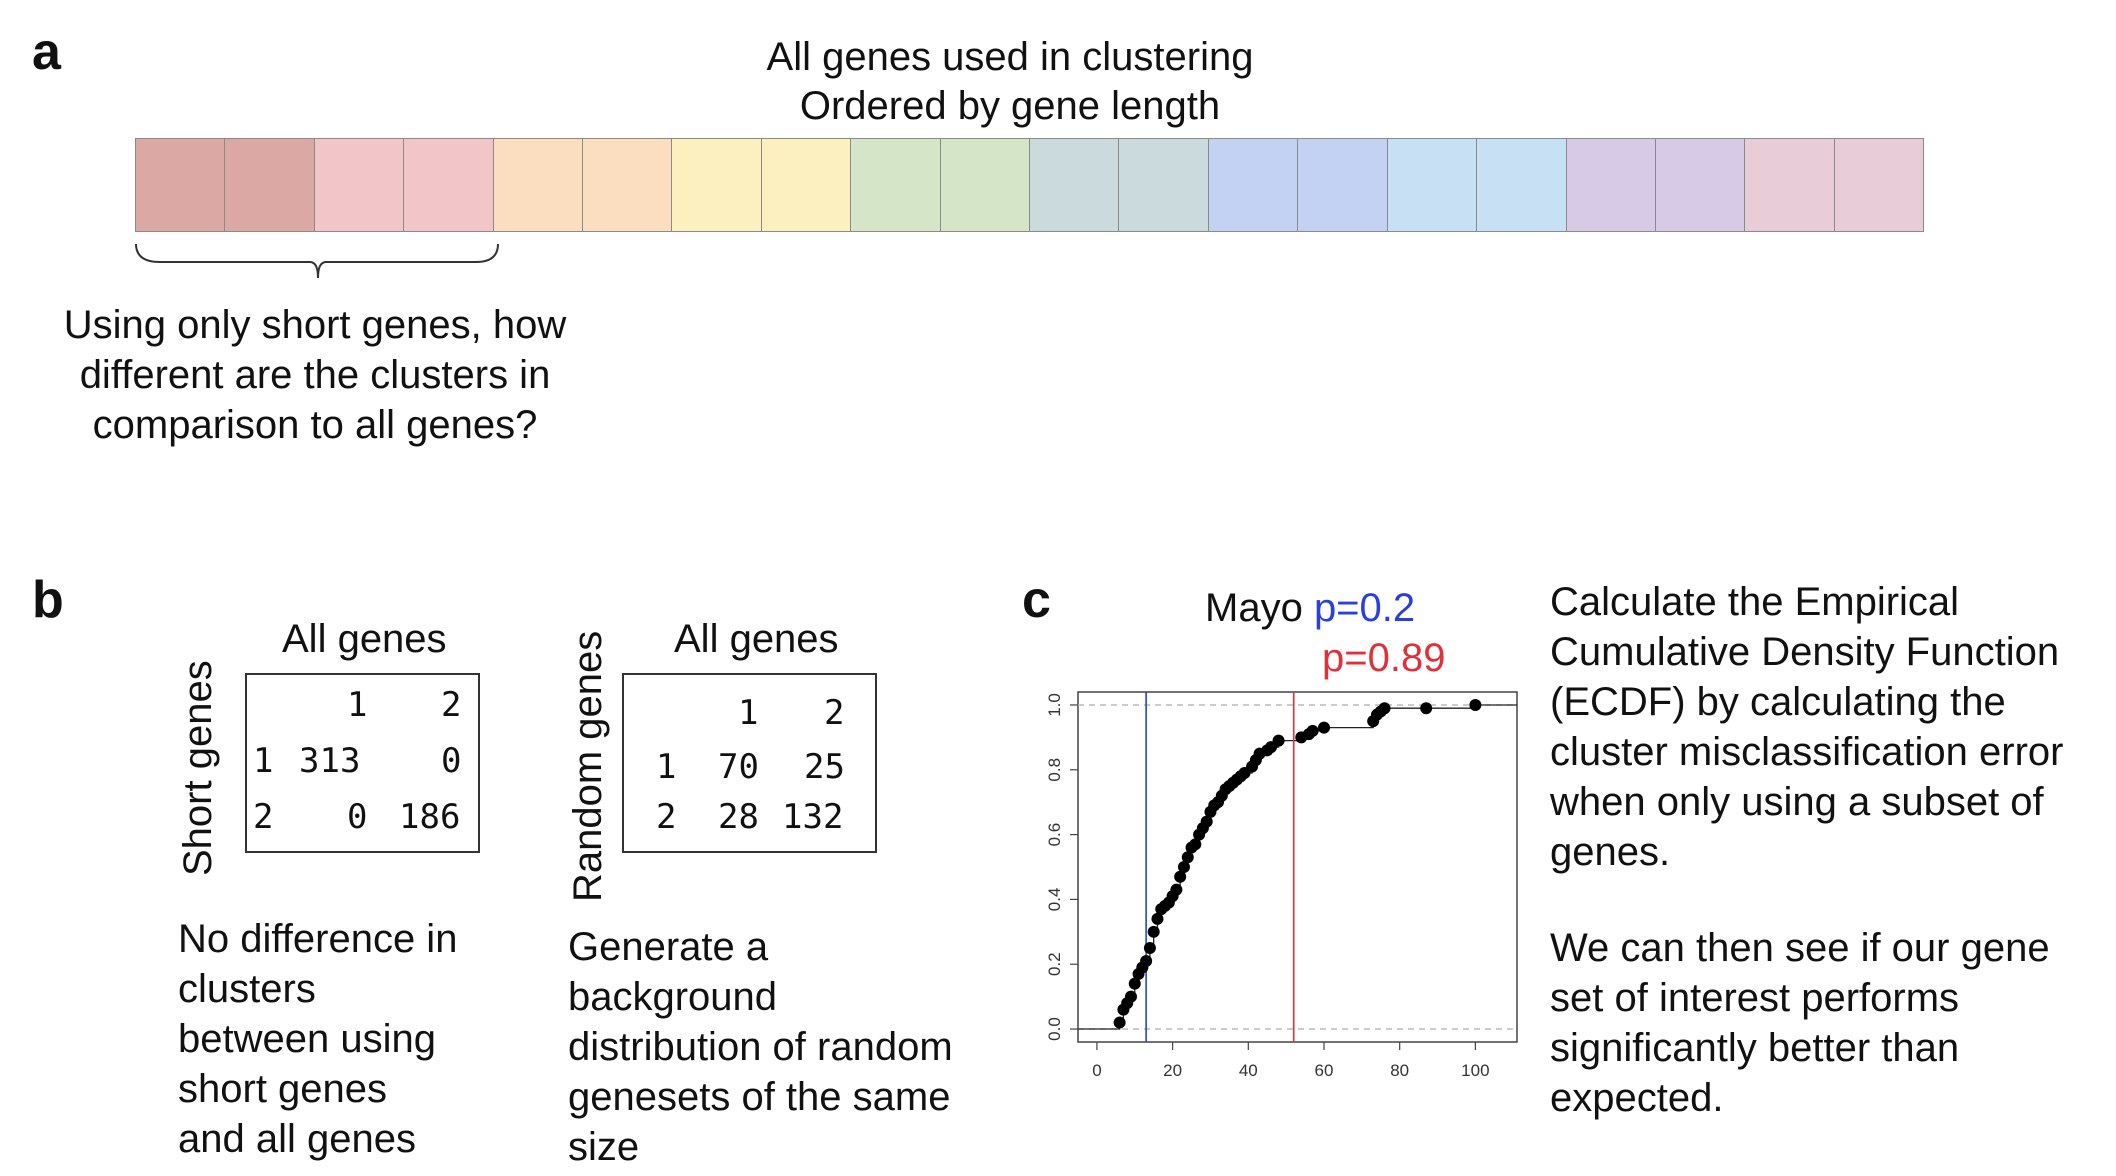 Image resolution: width=2116 pixels, height=1176 pixels. What do you see at coordinates (1807, 752) in the screenshot?
I see `description-line: cluster misclassification error` at bounding box center [1807, 752].